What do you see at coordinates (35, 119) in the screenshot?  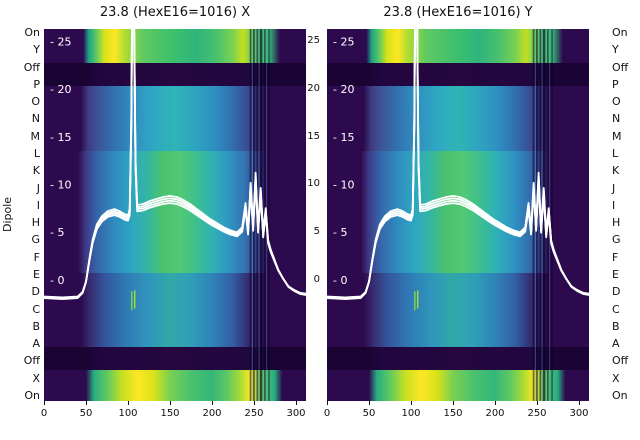 I see `row-label-n: N` at bounding box center [35, 119].